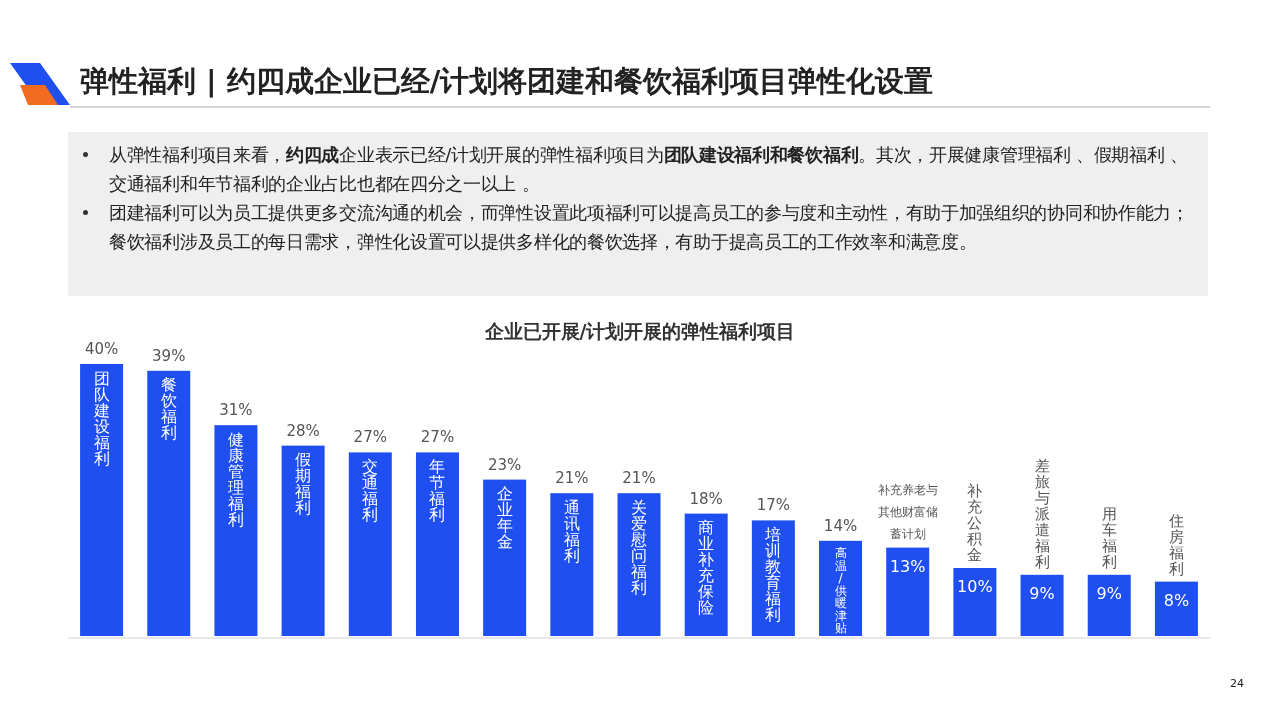  What do you see at coordinates (169, 355) in the screenshot?
I see `data-label: 39%` at bounding box center [169, 355].